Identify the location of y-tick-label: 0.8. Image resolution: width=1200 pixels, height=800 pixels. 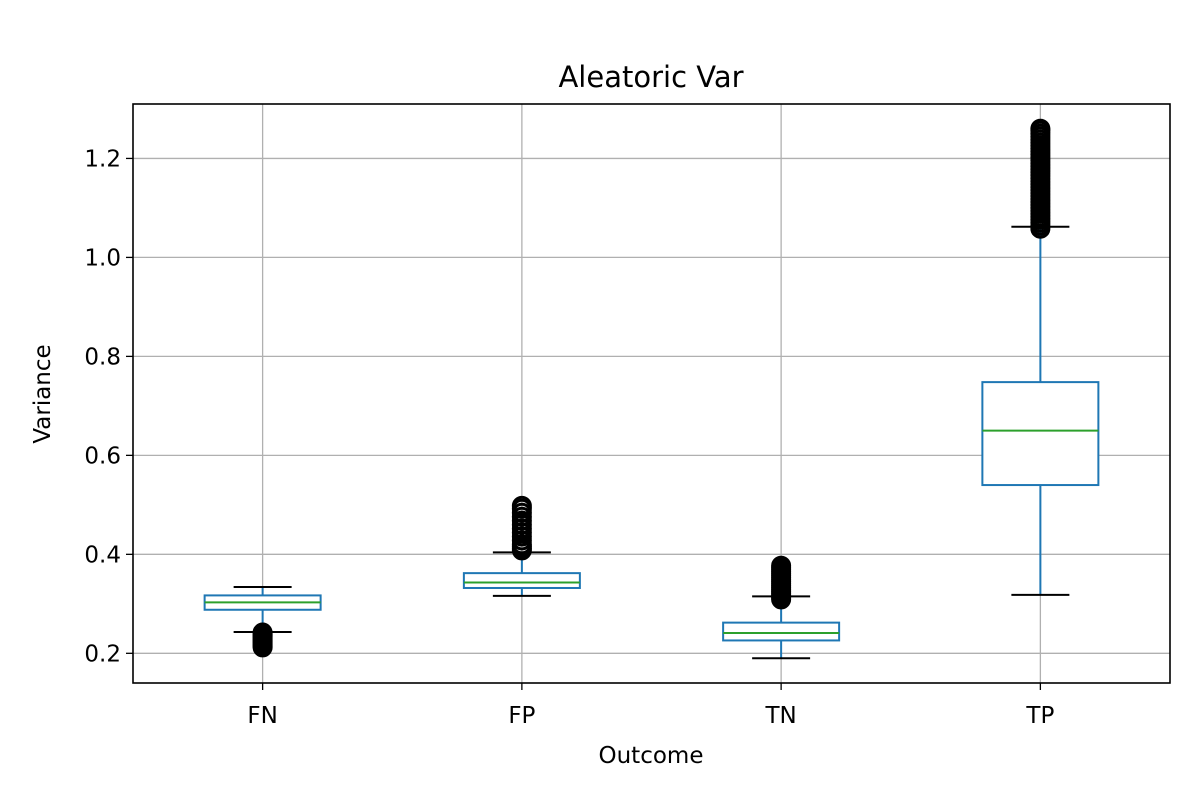
(102, 357).